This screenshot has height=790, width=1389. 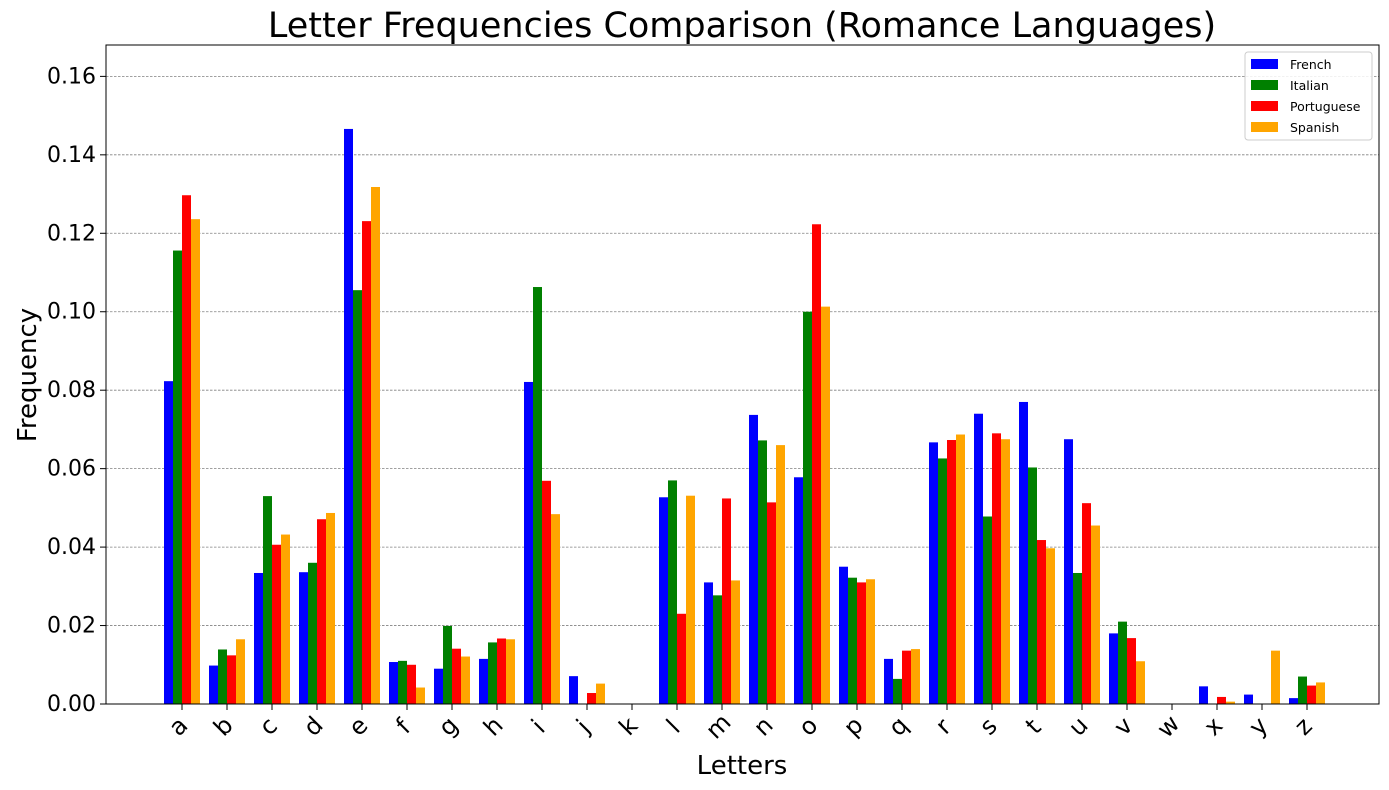 I want to click on bar-portuguese-t, so click(x=1041, y=622).